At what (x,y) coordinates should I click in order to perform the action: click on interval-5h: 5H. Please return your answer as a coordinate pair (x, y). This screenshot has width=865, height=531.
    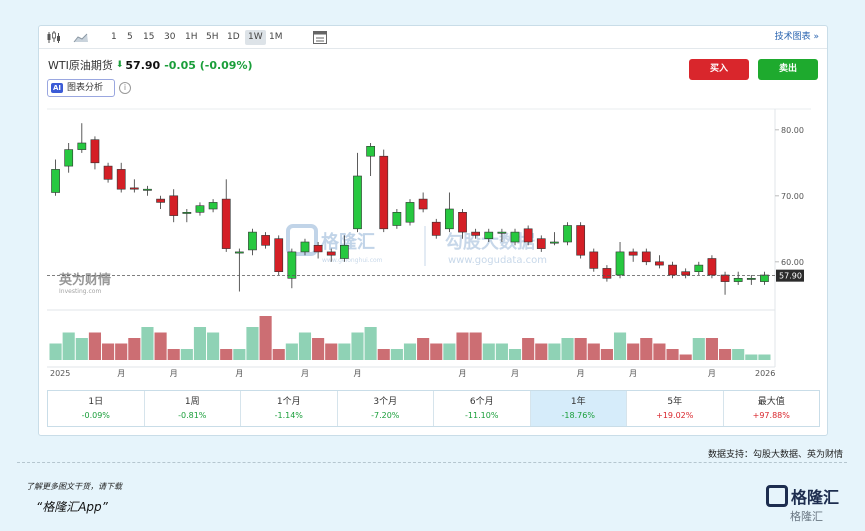
    Looking at the image, I should click on (212, 37).